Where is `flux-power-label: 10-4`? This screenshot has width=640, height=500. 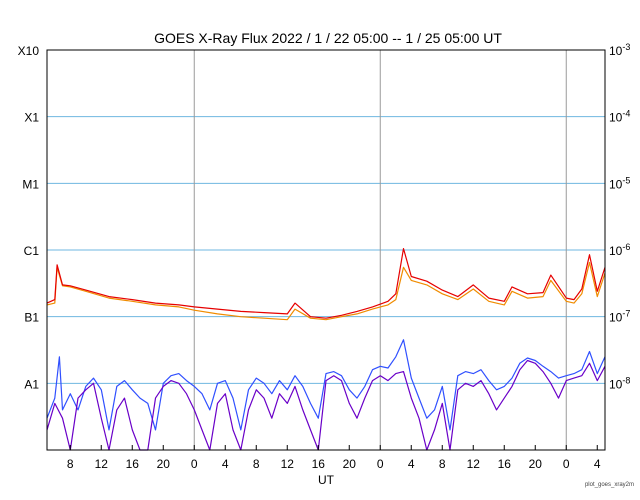
flux-power-label: 10-4 is located at coordinates (619, 117).